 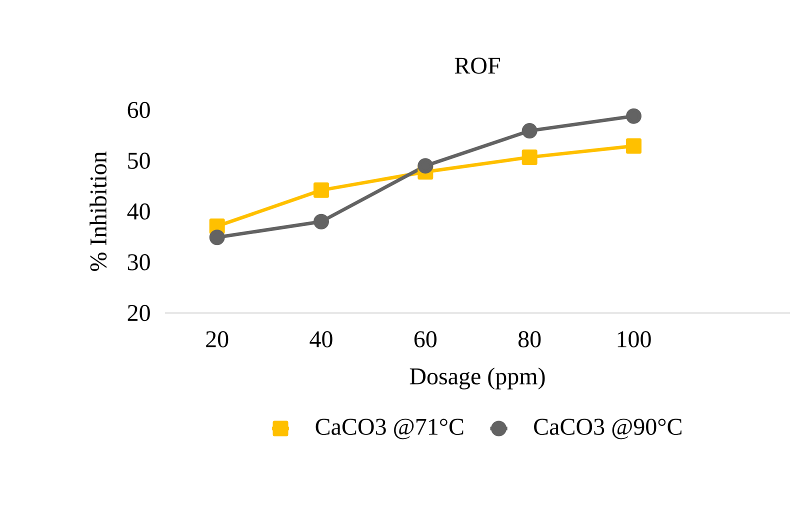 I want to click on y-tick-label: 30, so click(x=139, y=262).